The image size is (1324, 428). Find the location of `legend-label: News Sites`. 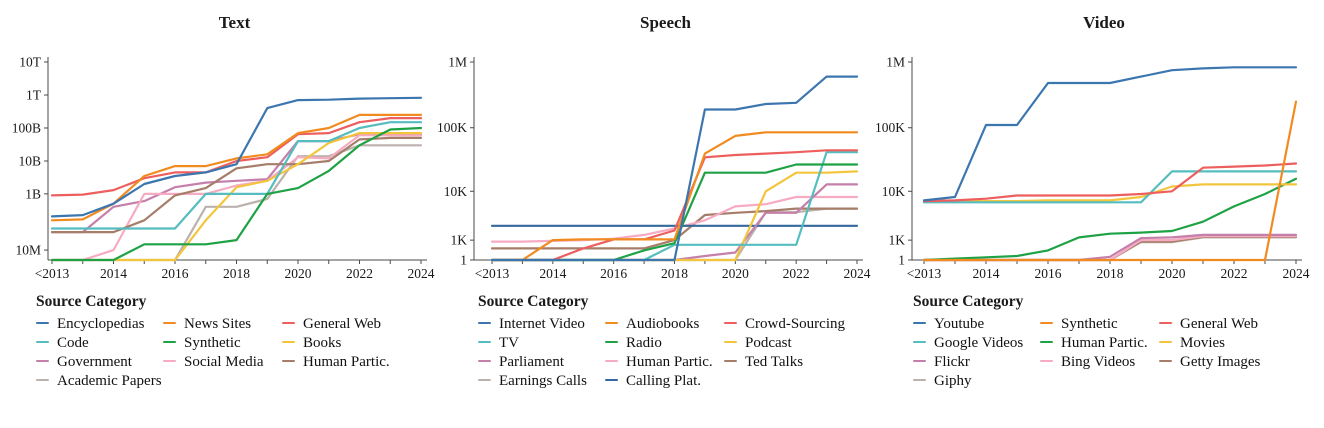

legend-label: News Sites is located at coordinates (218, 324).